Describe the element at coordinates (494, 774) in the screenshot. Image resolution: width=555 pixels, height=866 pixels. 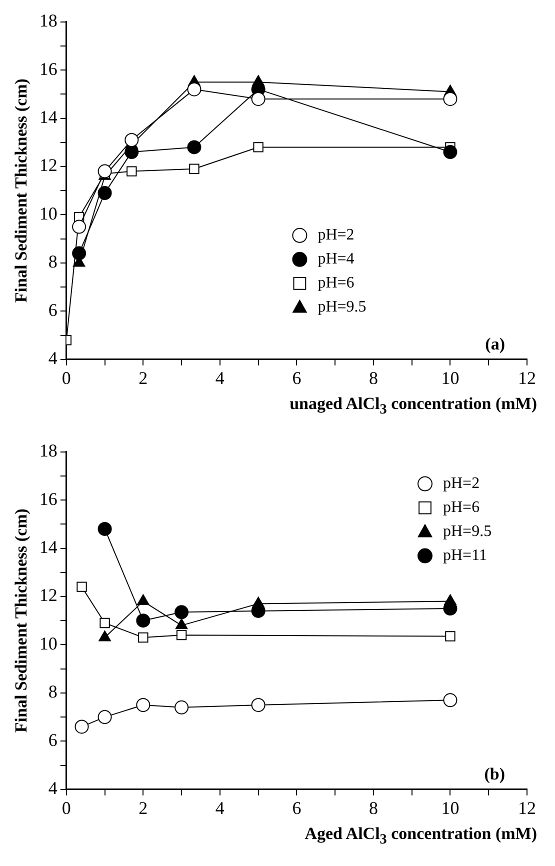
I see `annotation: (b)` at that location.